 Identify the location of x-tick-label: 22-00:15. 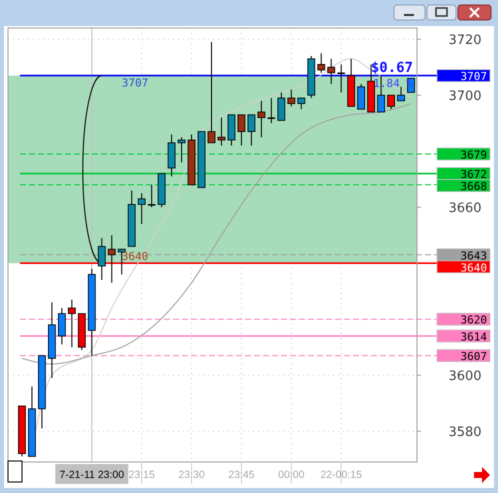
(341, 475).